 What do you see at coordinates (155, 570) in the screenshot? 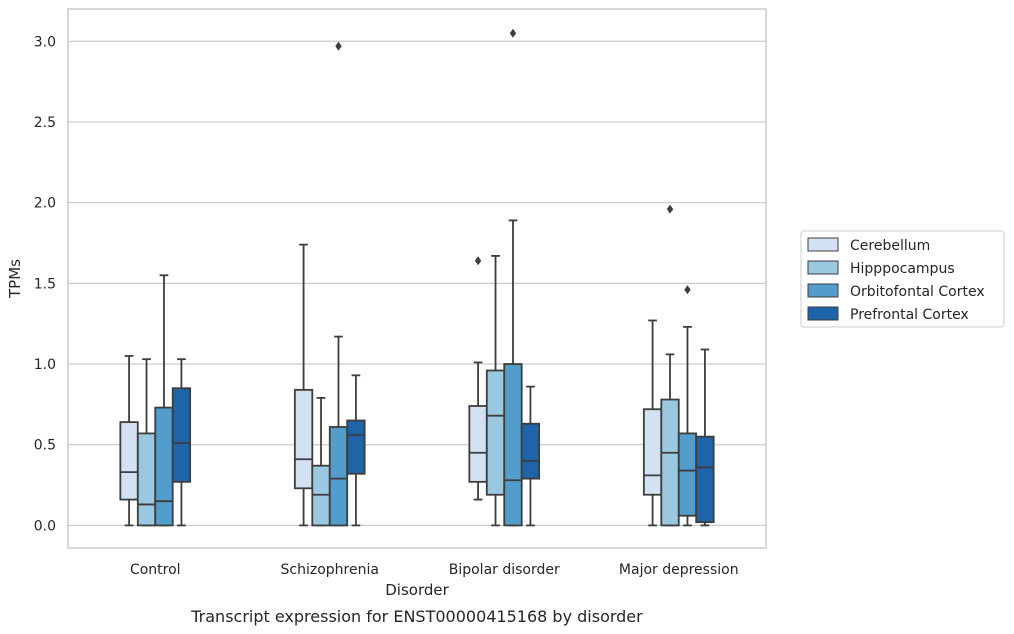
I see `x-tick-label: Control` at bounding box center [155, 570].